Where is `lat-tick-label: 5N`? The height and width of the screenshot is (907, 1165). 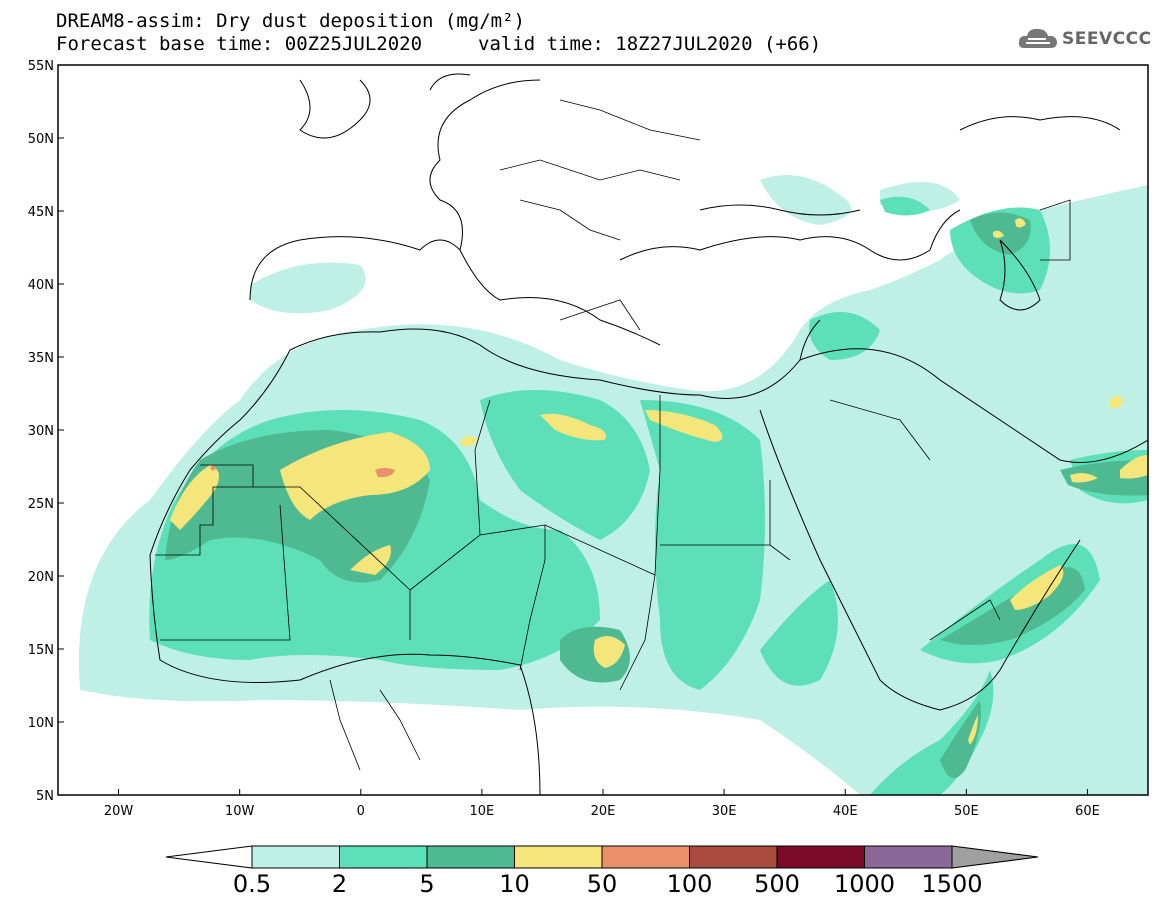 lat-tick-label: 5N is located at coordinates (45, 796).